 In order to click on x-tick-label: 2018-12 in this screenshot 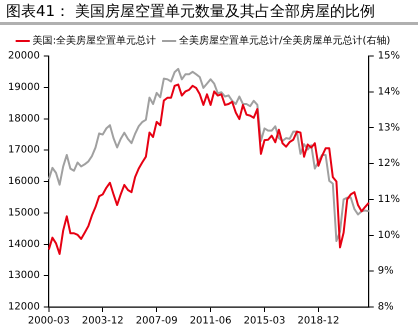, I will do `click(319, 321)`.